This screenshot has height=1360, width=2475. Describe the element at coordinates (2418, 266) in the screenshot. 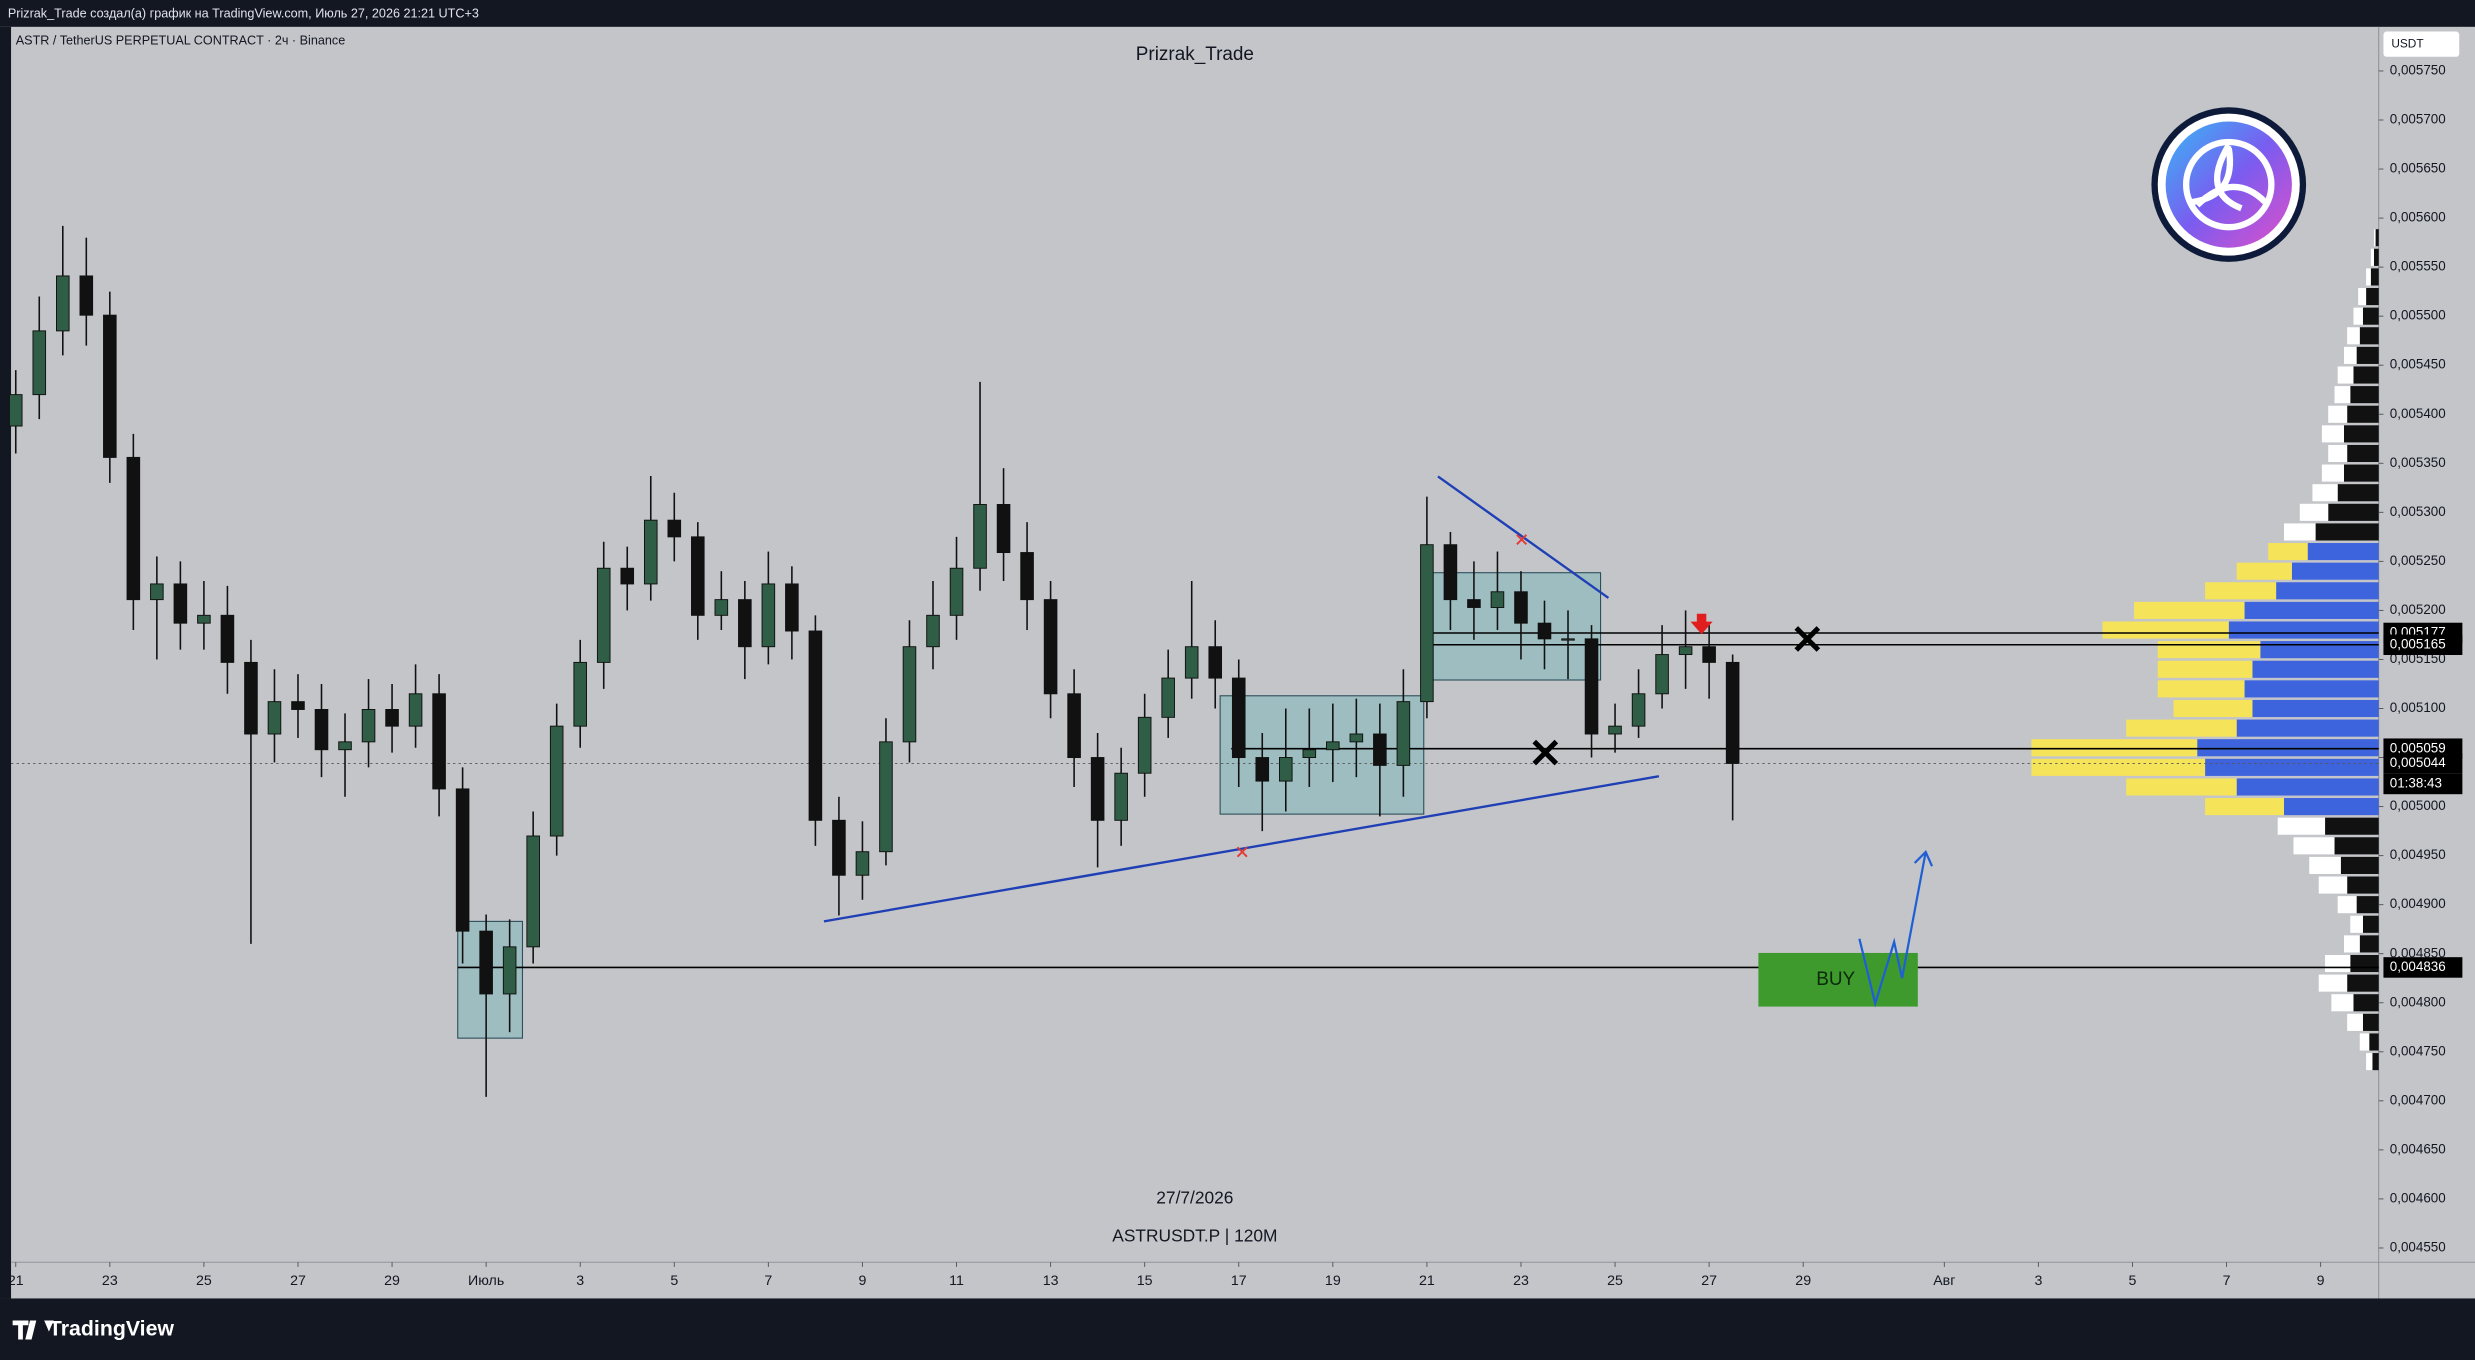

I see `y-tick-label: 0,005550` at that location.